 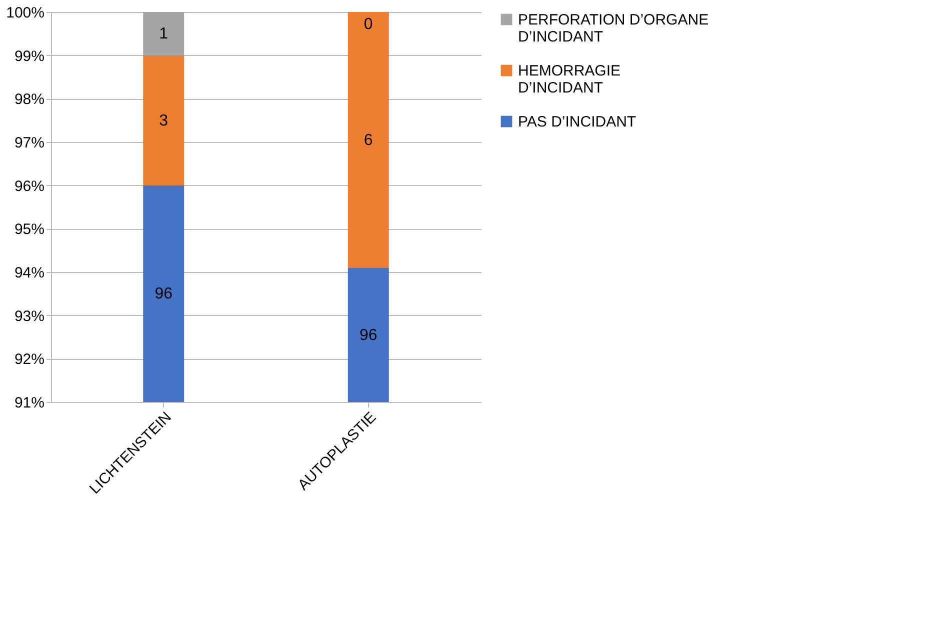 What do you see at coordinates (29, 186) in the screenshot?
I see `y-tick-label: 96%` at bounding box center [29, 186].